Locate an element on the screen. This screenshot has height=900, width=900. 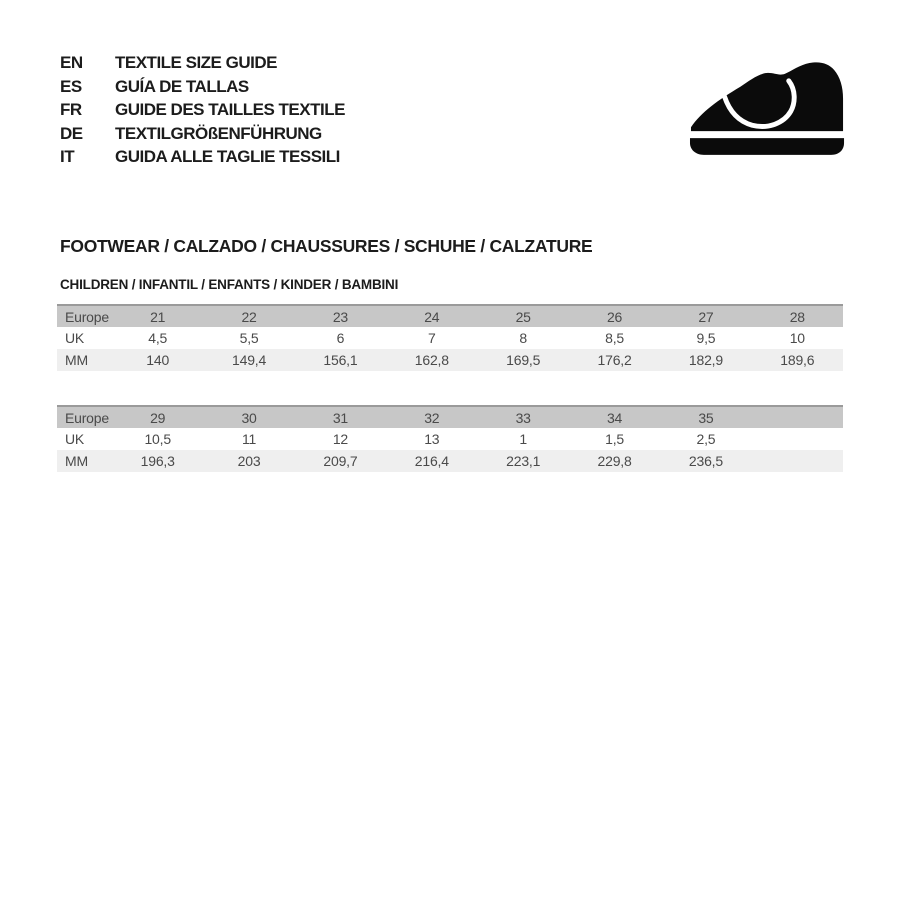
size-cell: 149,4 is located at coordinates (249, 360).